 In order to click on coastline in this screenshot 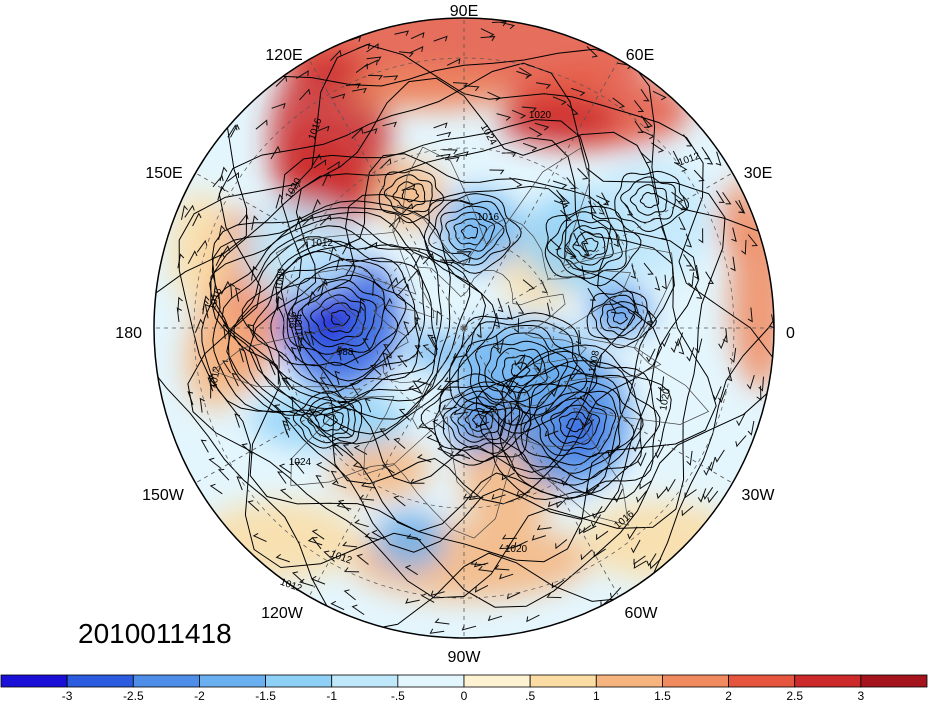, I will do `click(480, 353)`.